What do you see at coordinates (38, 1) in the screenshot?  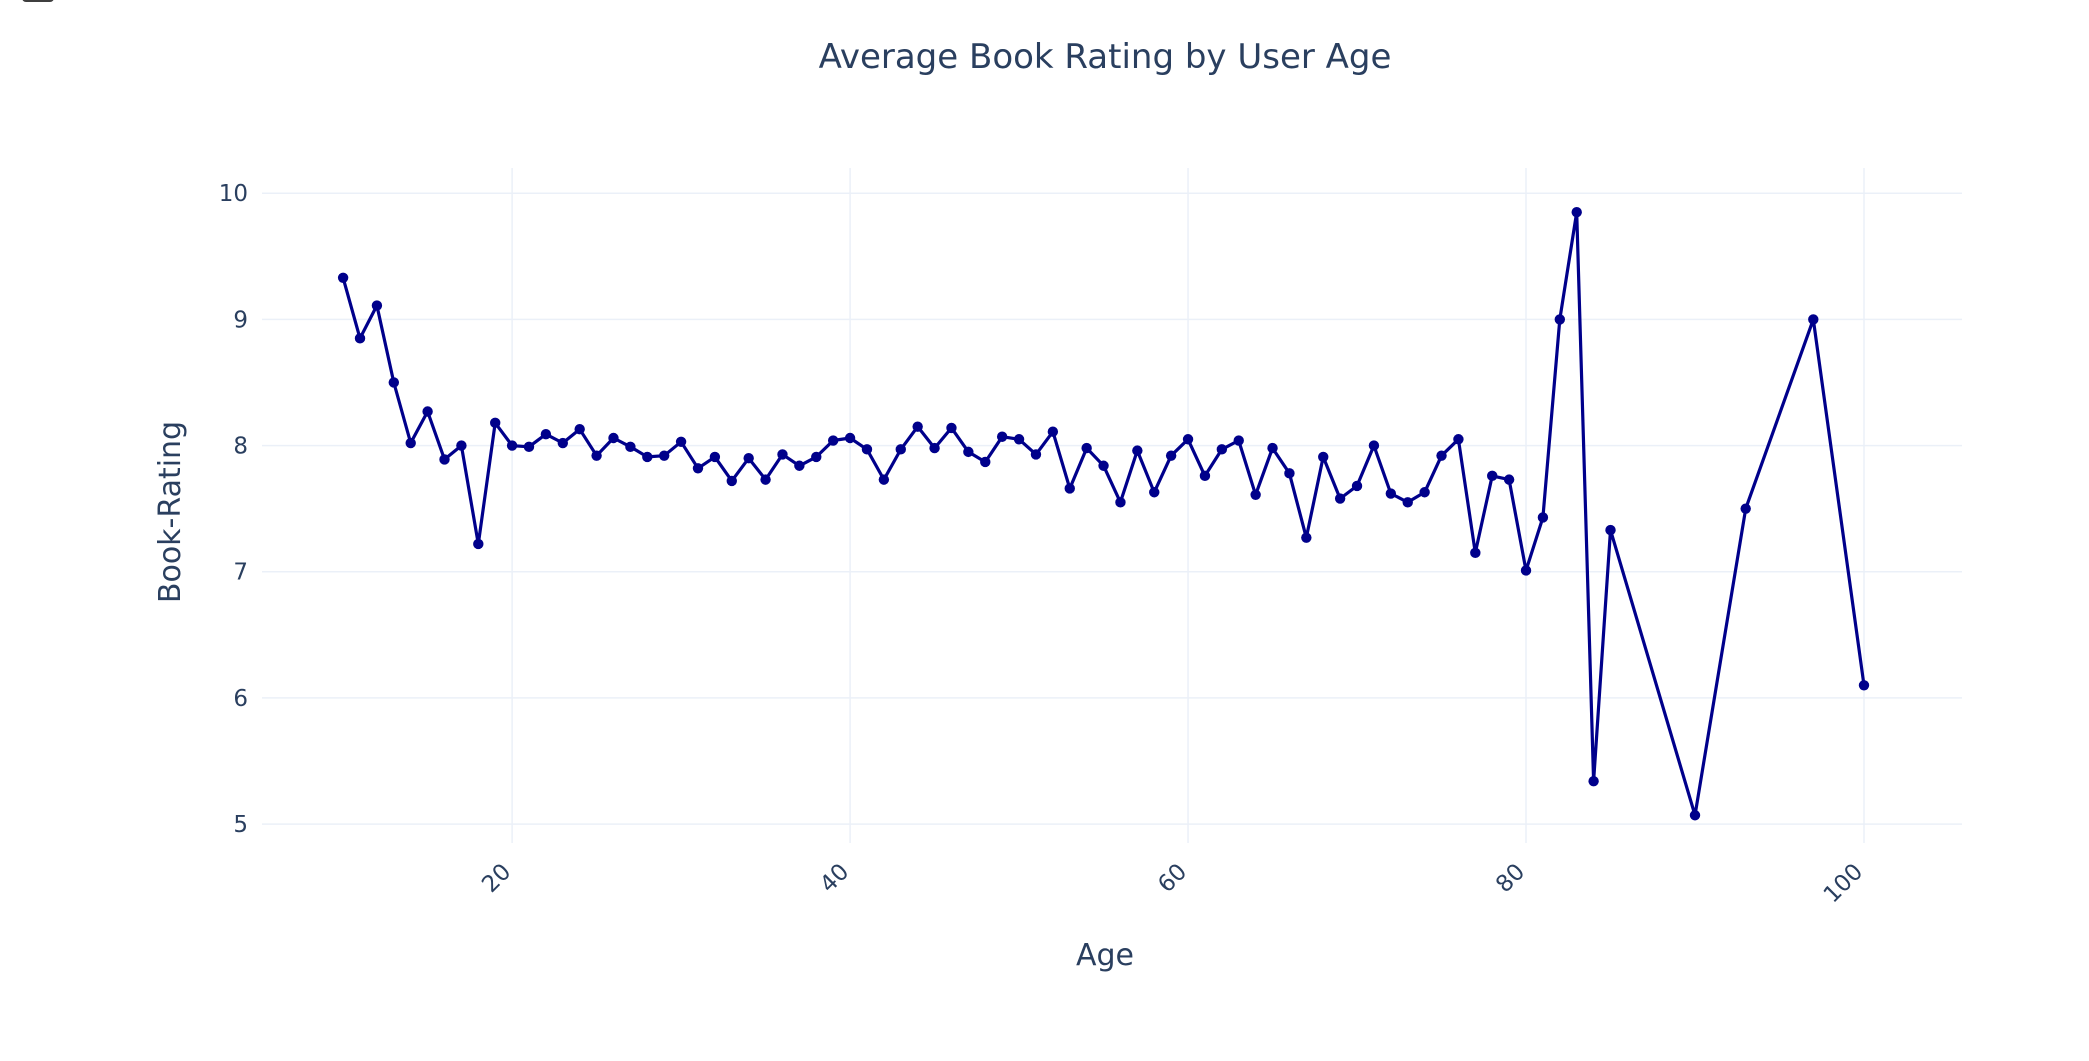 I see `toolbar-handle` at bounding box center [38, 1].